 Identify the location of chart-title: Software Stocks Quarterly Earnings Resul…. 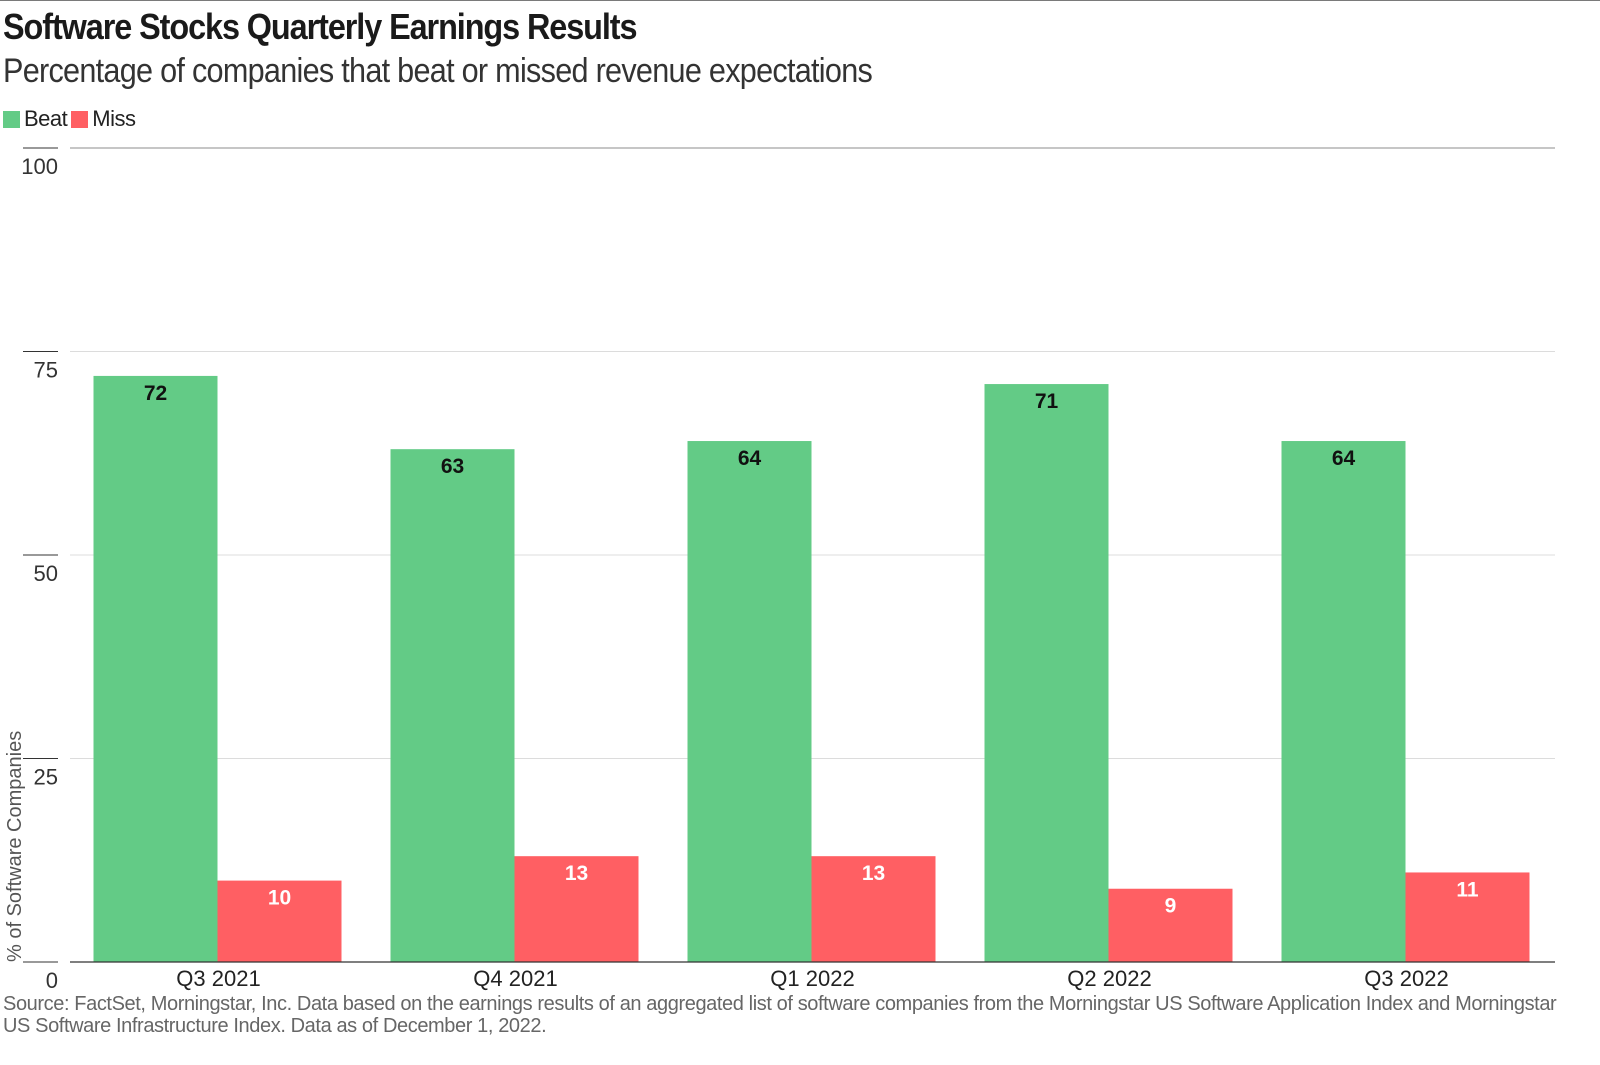
(320, 26).